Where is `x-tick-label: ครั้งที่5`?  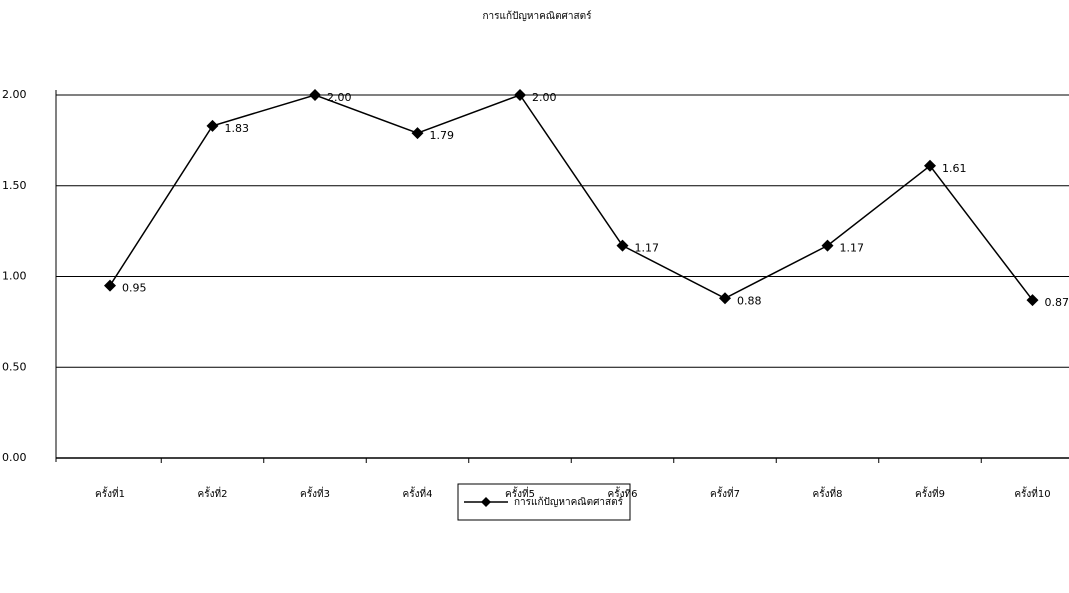
x-tick-label: ครั้งที่5 is located at coordinates (520, 493).